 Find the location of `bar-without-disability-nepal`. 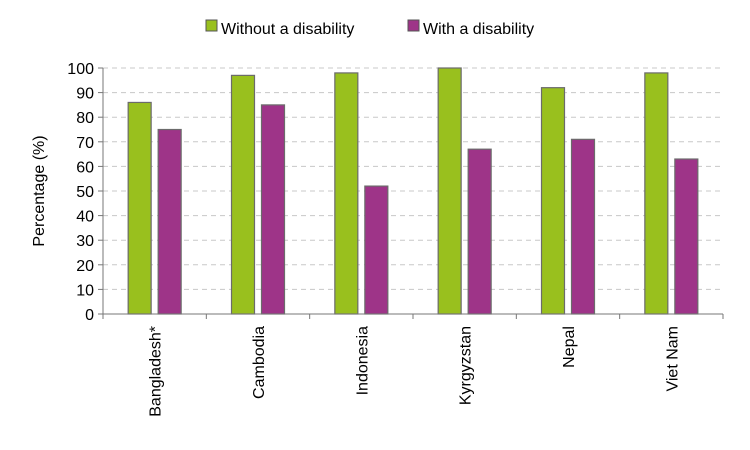

bar-without-disability-nepal is located at coordinates (553, 201).